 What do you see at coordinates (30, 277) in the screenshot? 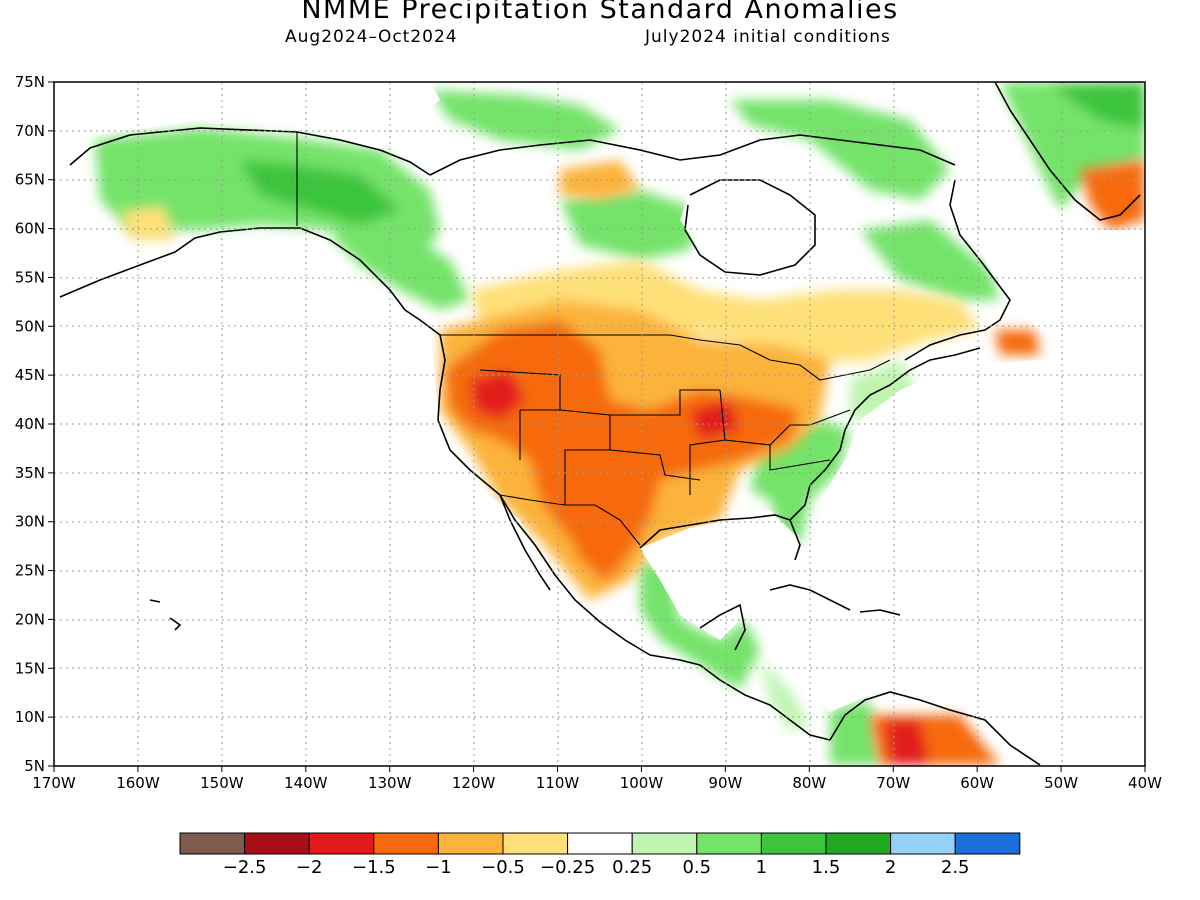
I see `lat-tick-label: 55N` at bounding box center [30, 277].